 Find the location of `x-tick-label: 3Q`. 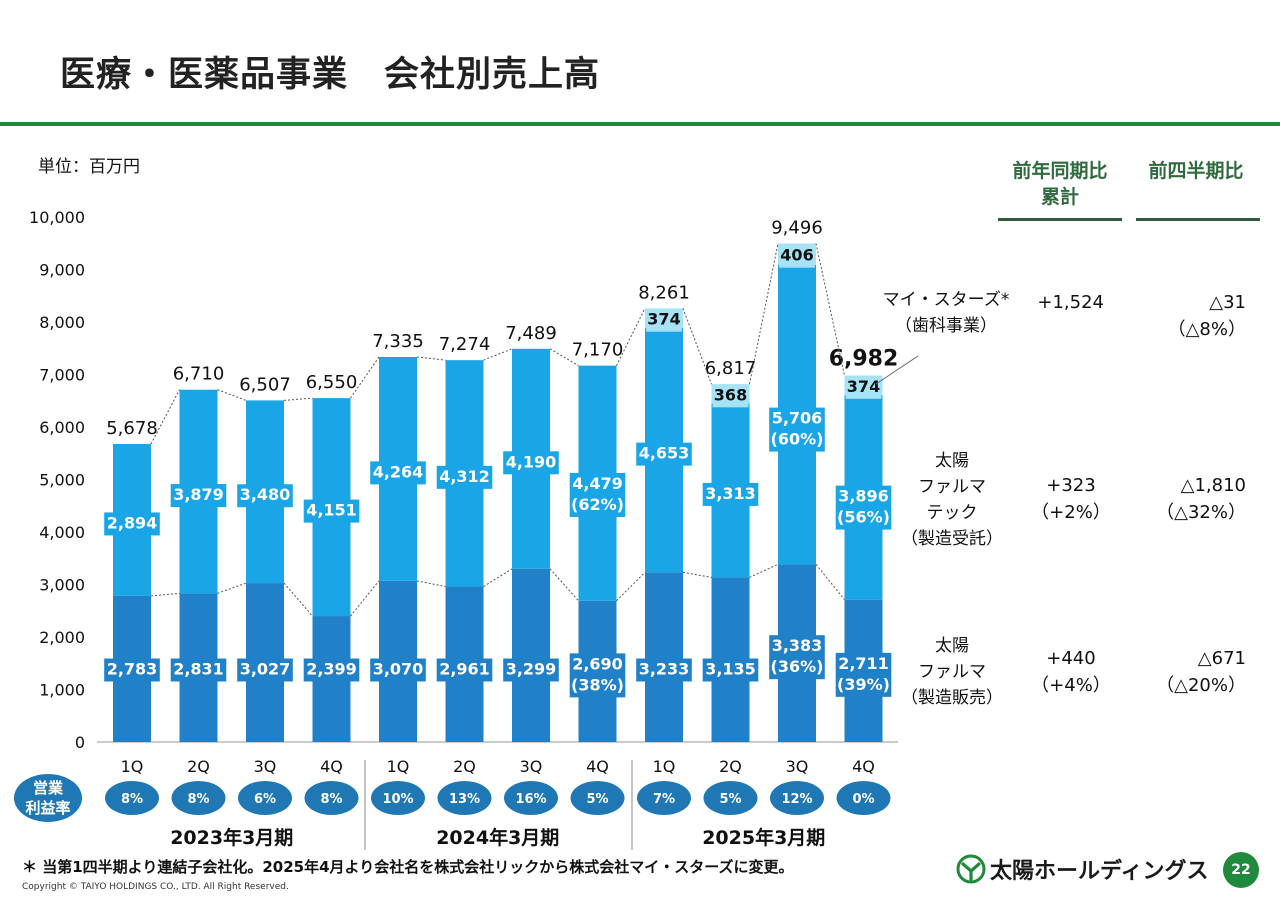

x-tick-label: 3Q is located at coordinates (797, 766).